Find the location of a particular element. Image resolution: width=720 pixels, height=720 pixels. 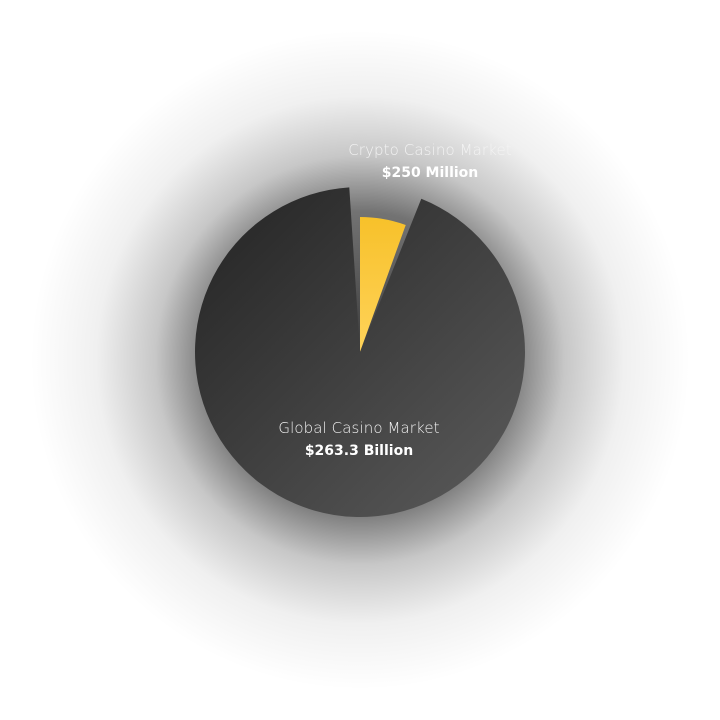

crypto-slice-label: Crypto Casino Market $250 Million is located at coordinates (430, 161).